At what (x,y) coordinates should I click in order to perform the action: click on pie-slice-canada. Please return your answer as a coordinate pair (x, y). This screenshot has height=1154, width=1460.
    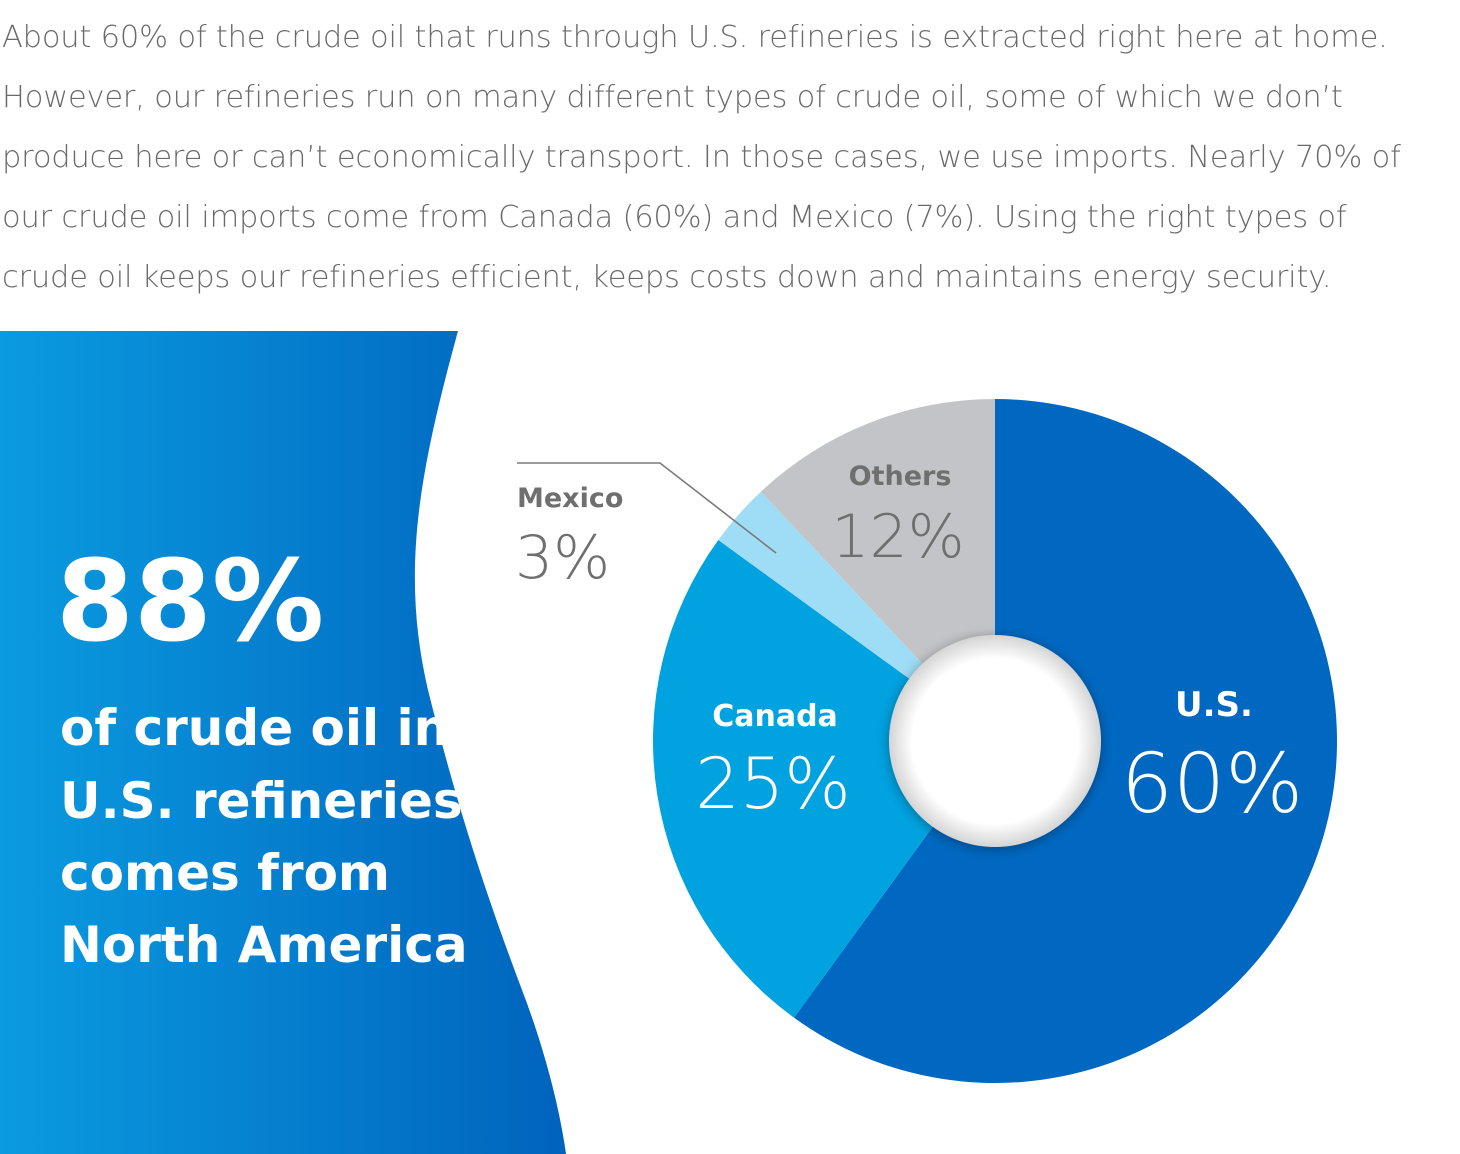
    Looking at the image, I should click on (824, 778).